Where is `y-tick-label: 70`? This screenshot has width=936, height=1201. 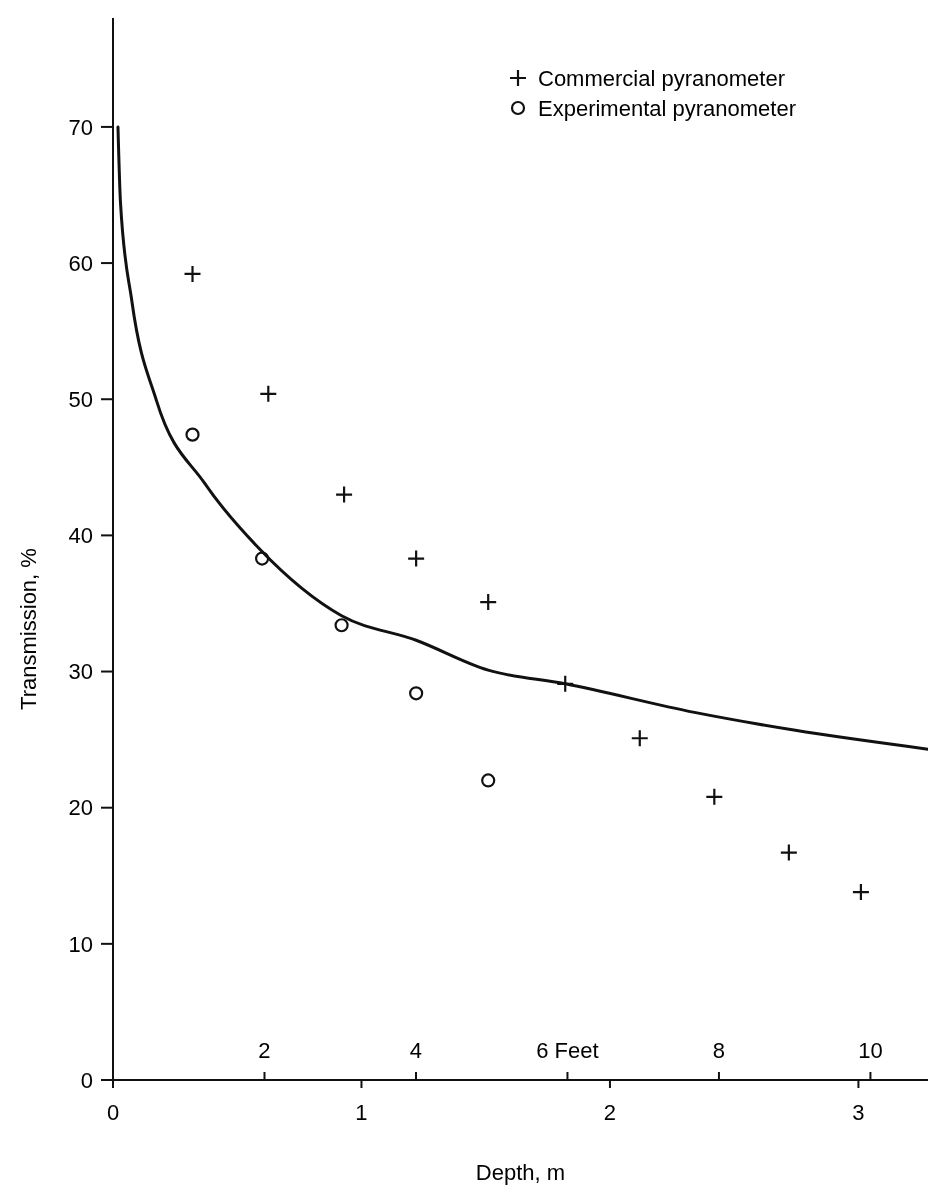 y-tick-label: 70 is located at coordinates (80, 127).